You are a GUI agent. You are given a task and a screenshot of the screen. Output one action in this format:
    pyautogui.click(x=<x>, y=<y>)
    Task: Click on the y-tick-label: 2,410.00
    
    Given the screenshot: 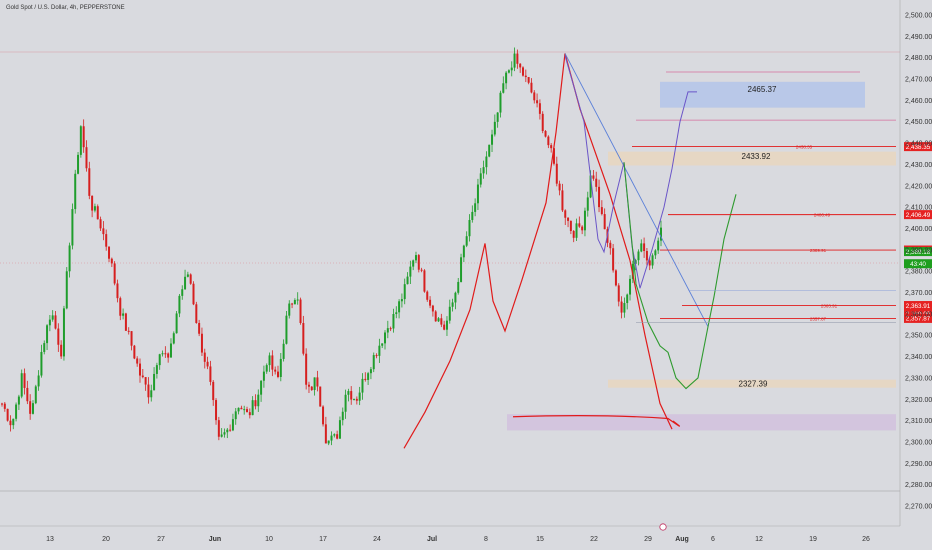 What is the action you would take?
    pyautogui.click(x=918, y=208)
    